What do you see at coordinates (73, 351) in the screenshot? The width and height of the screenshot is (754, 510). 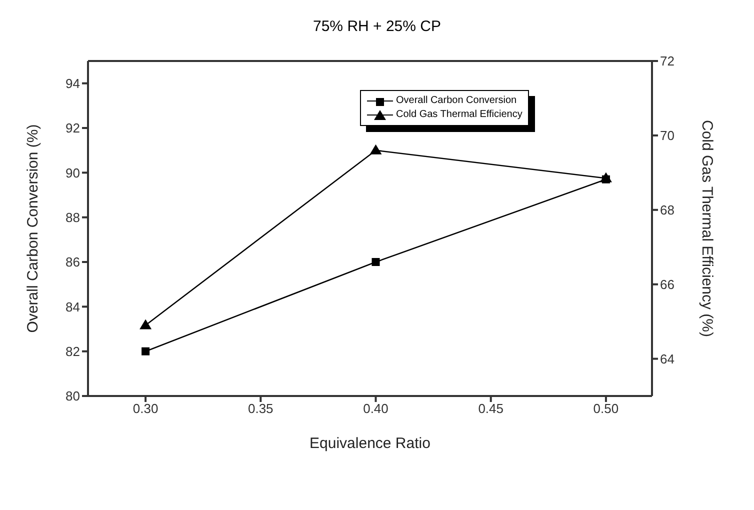 I see `y-tick-label: 82` at bounding box center [73, 351].